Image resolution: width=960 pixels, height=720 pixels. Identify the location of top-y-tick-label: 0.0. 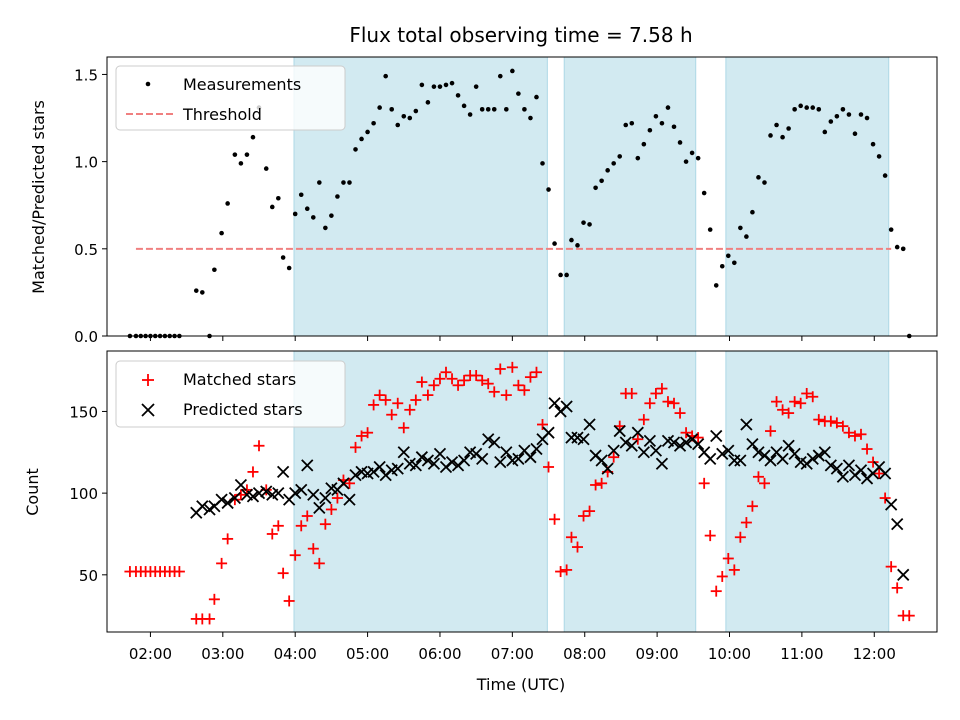
(86, 337).